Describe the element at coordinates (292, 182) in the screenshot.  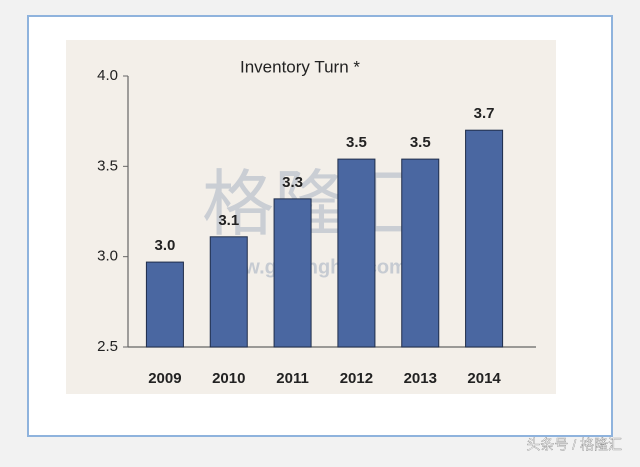
I see `value-label: 3.3` at that location.